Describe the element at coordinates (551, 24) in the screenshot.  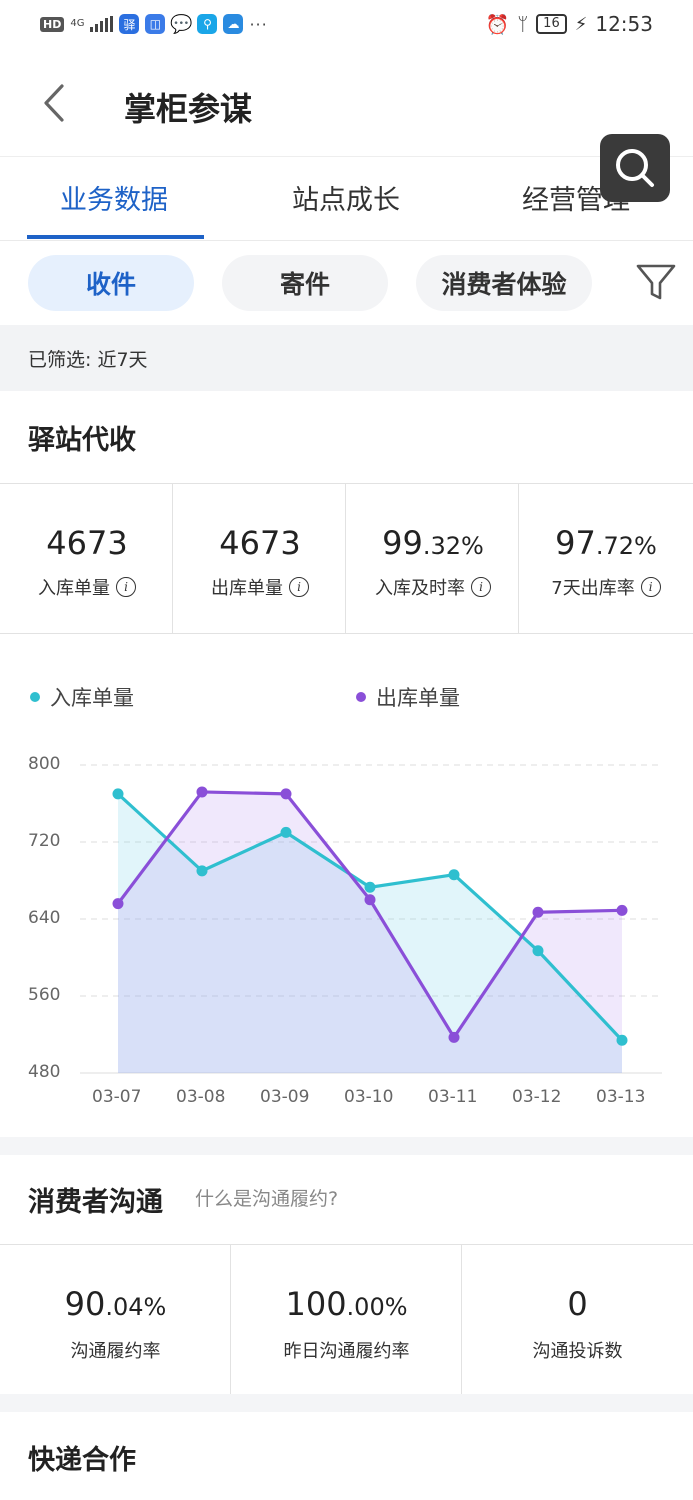
I see `battery-icon: 16` at that location.